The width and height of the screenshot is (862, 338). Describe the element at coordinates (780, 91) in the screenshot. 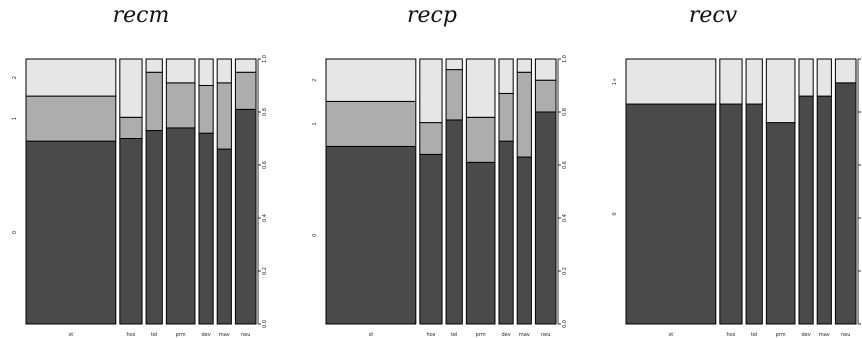

I see `bar-segment-prm-level-1+` at that location.